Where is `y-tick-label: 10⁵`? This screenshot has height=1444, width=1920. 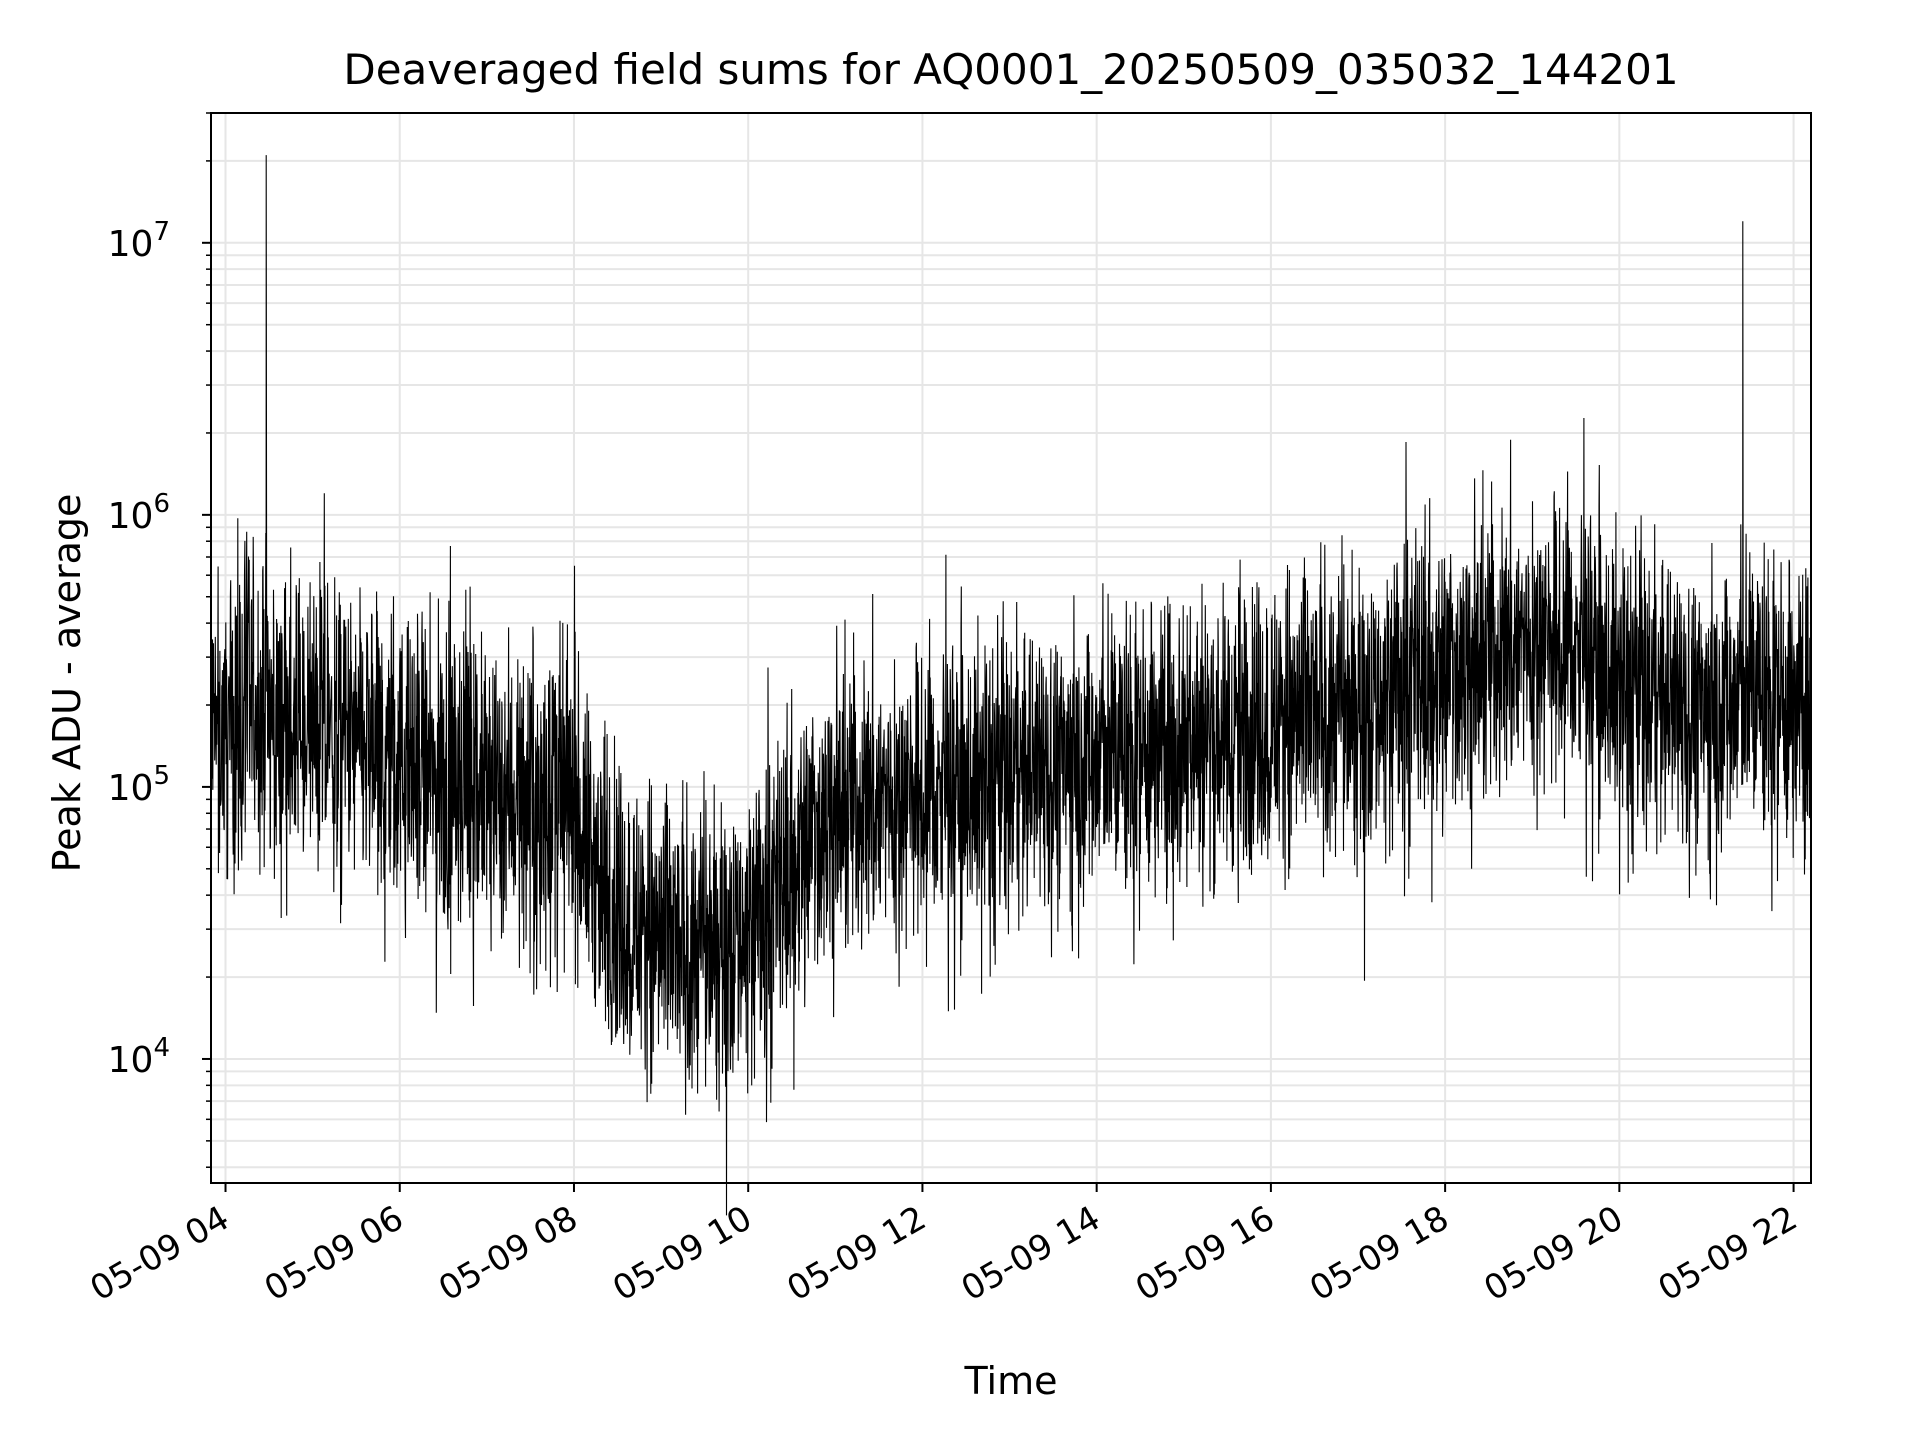
y-tick-label: 10⁵ is located at coordinates (139, 785).